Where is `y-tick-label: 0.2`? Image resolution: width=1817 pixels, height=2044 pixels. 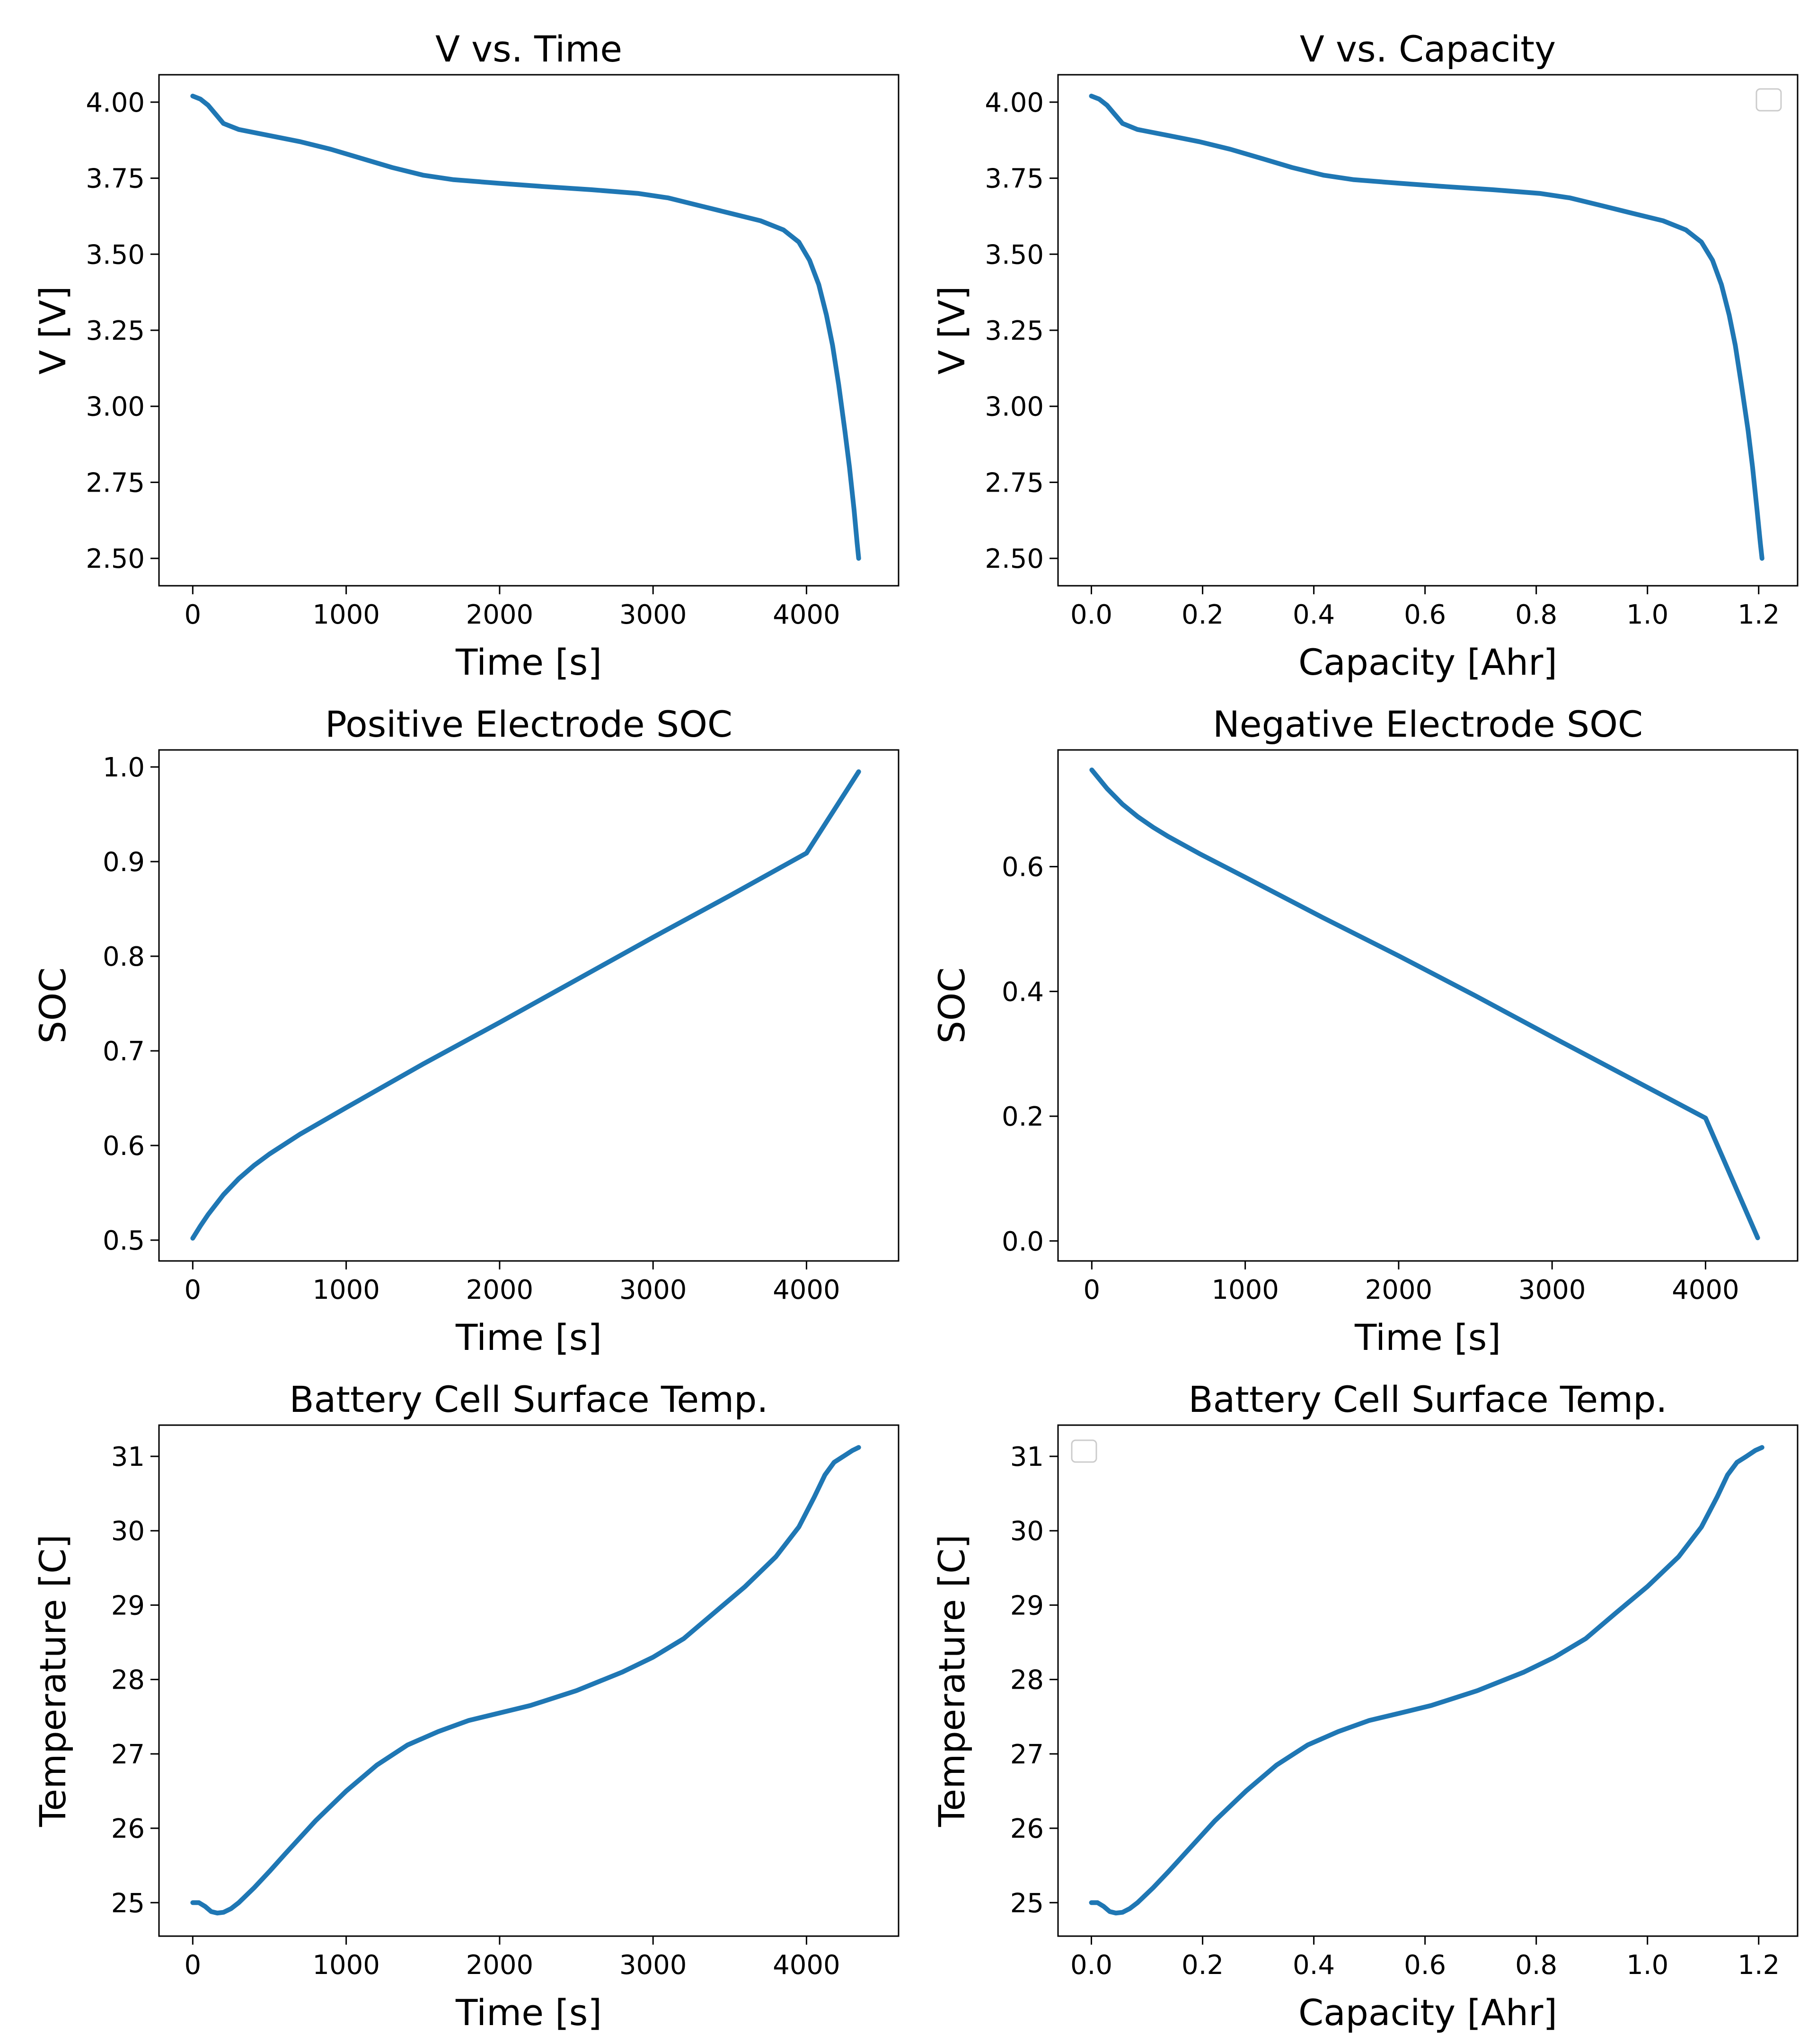 y-tick-label: 0.2 is located at coordinates (1023, 1116).